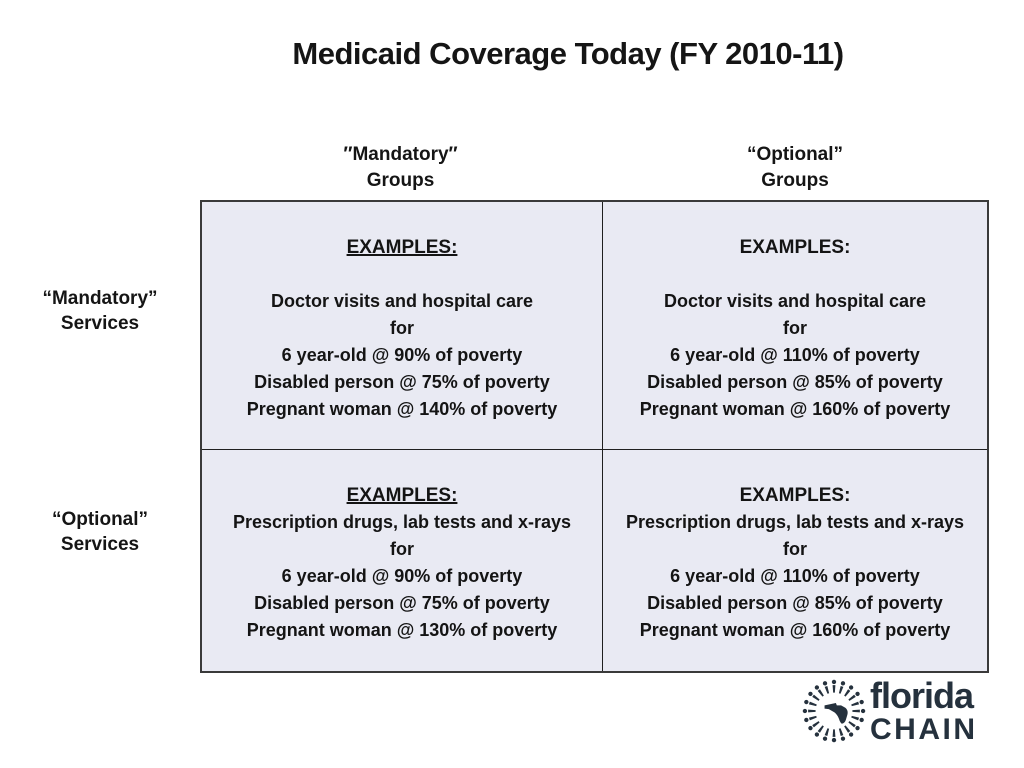 Image resolution: width=1024 pixels, height=768 pixels. I want to click on logo-wordmark: florida CHAIN, so click(924, 710).